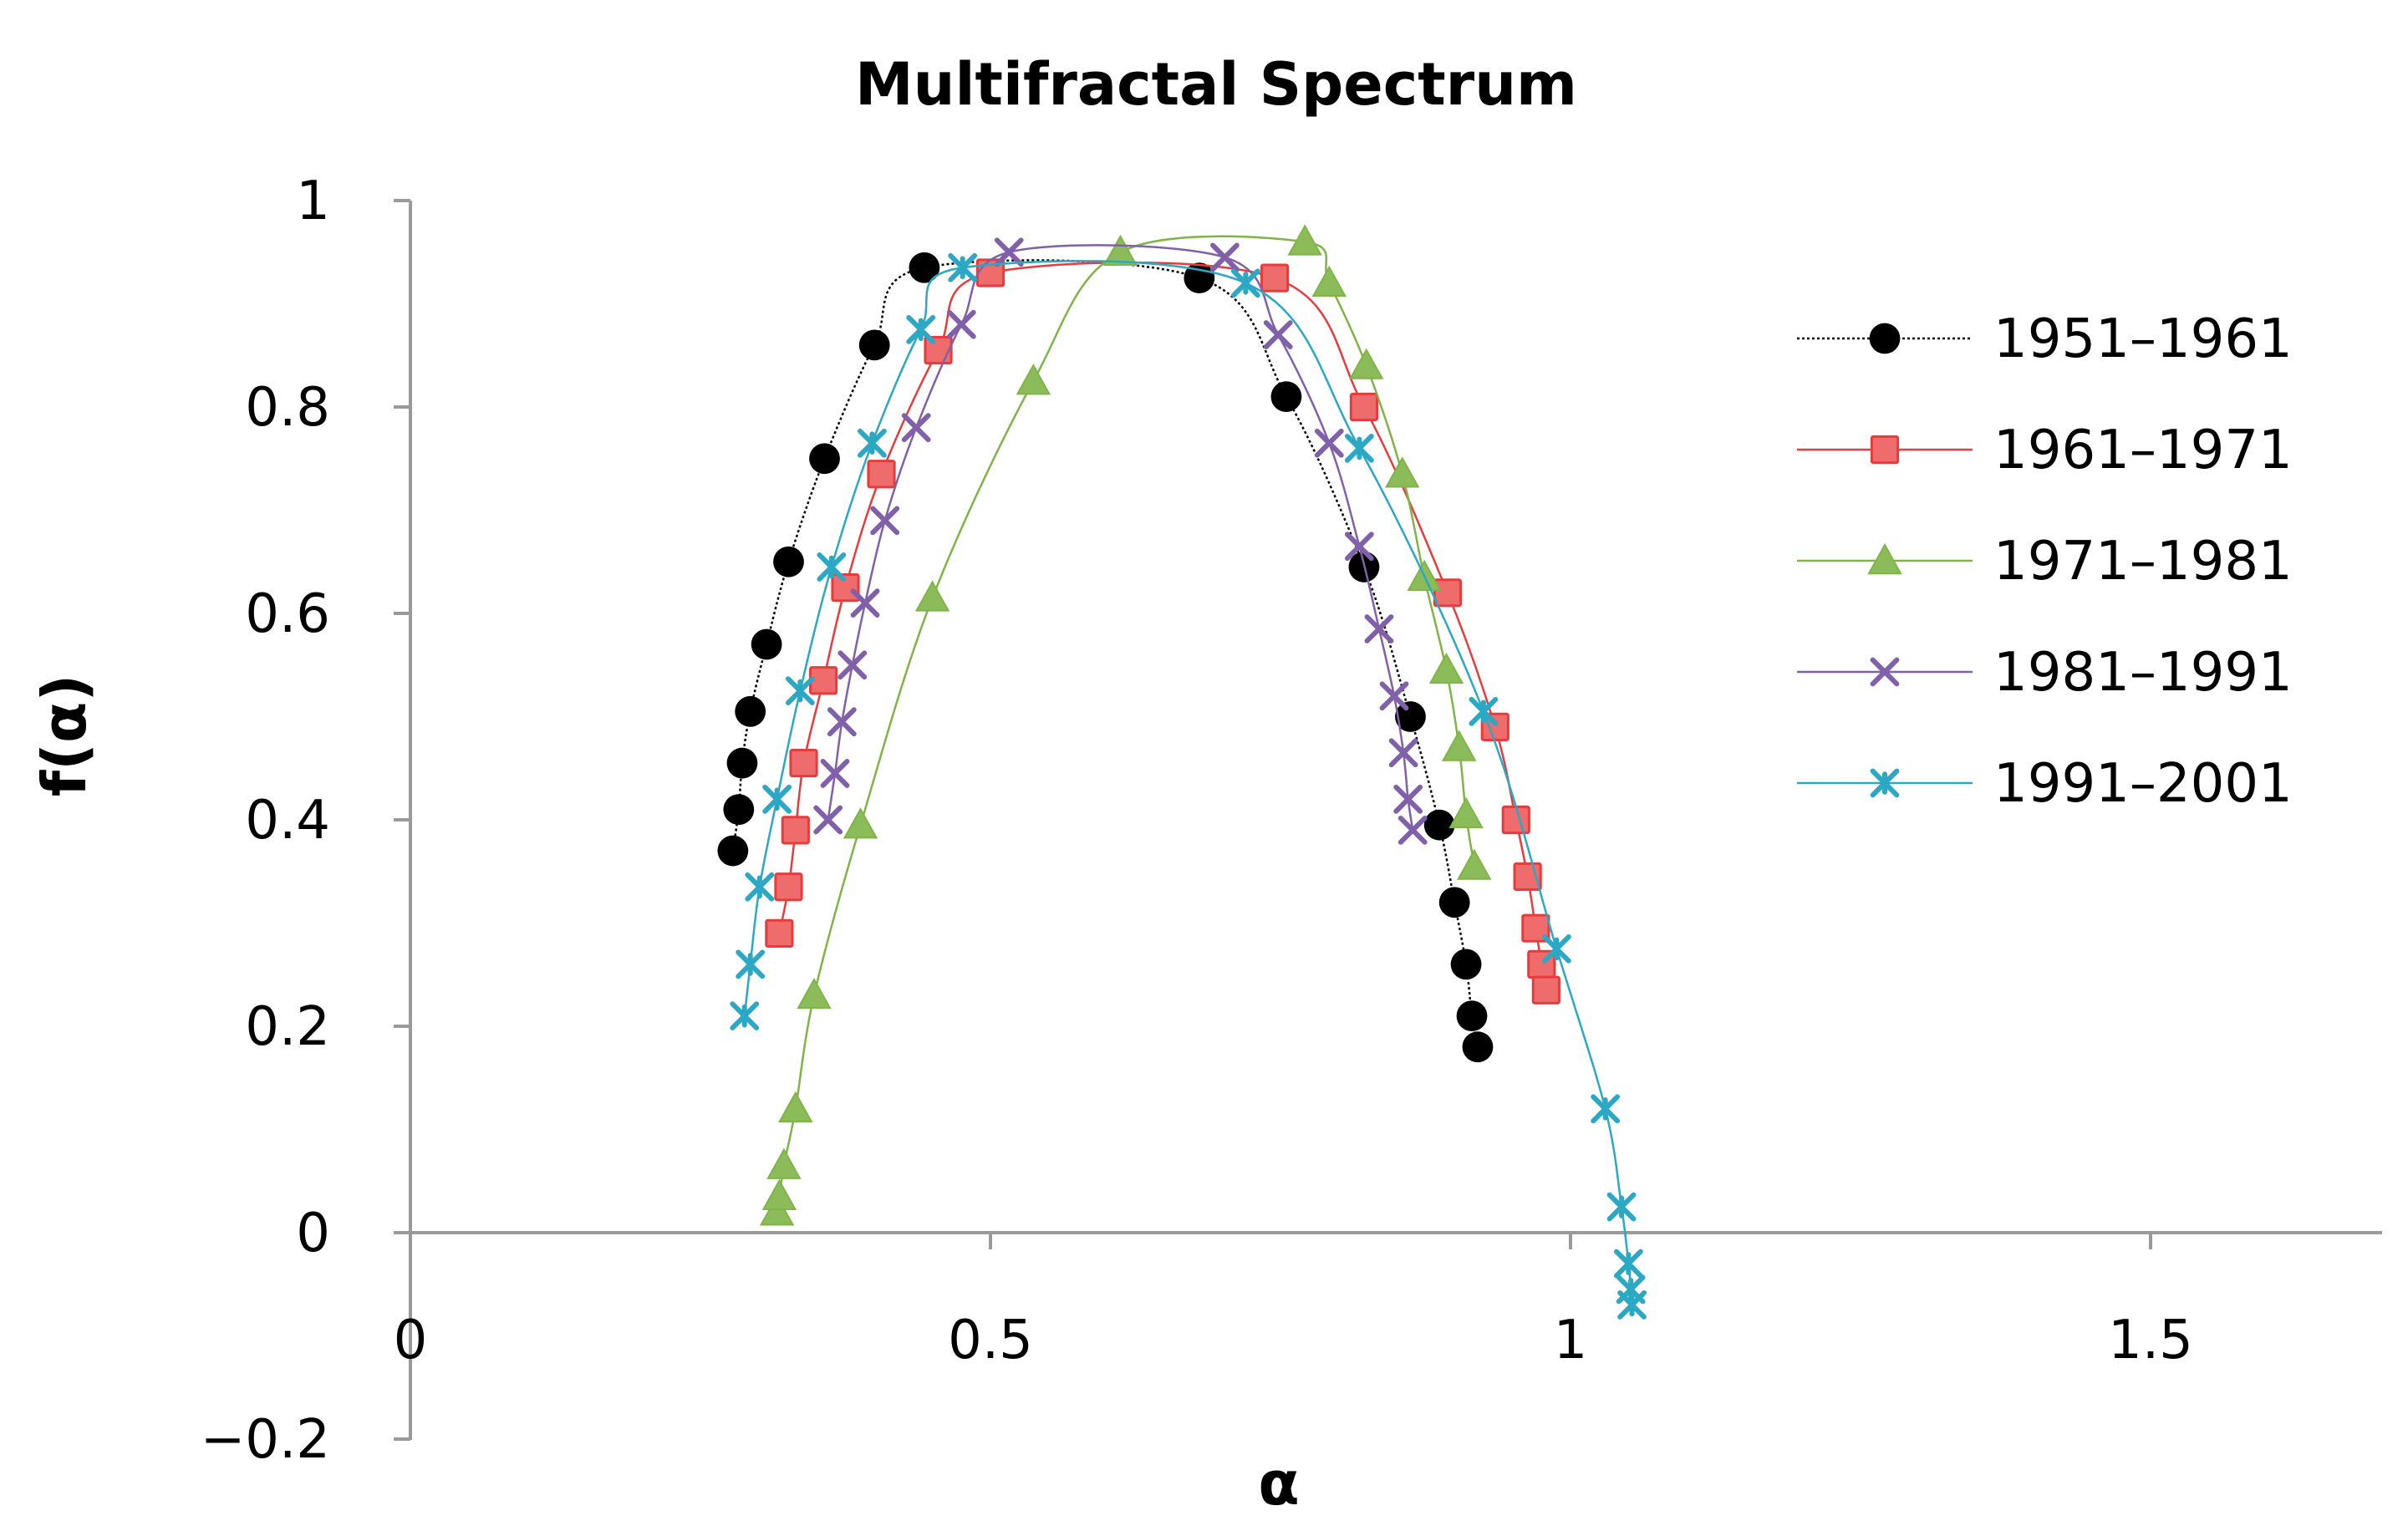  Describe the element at coordinates (305, 820) in the screenshot. I see `y-ticks: −0.2 0 0.2 0.4 0.6 0.8 1` at that location.